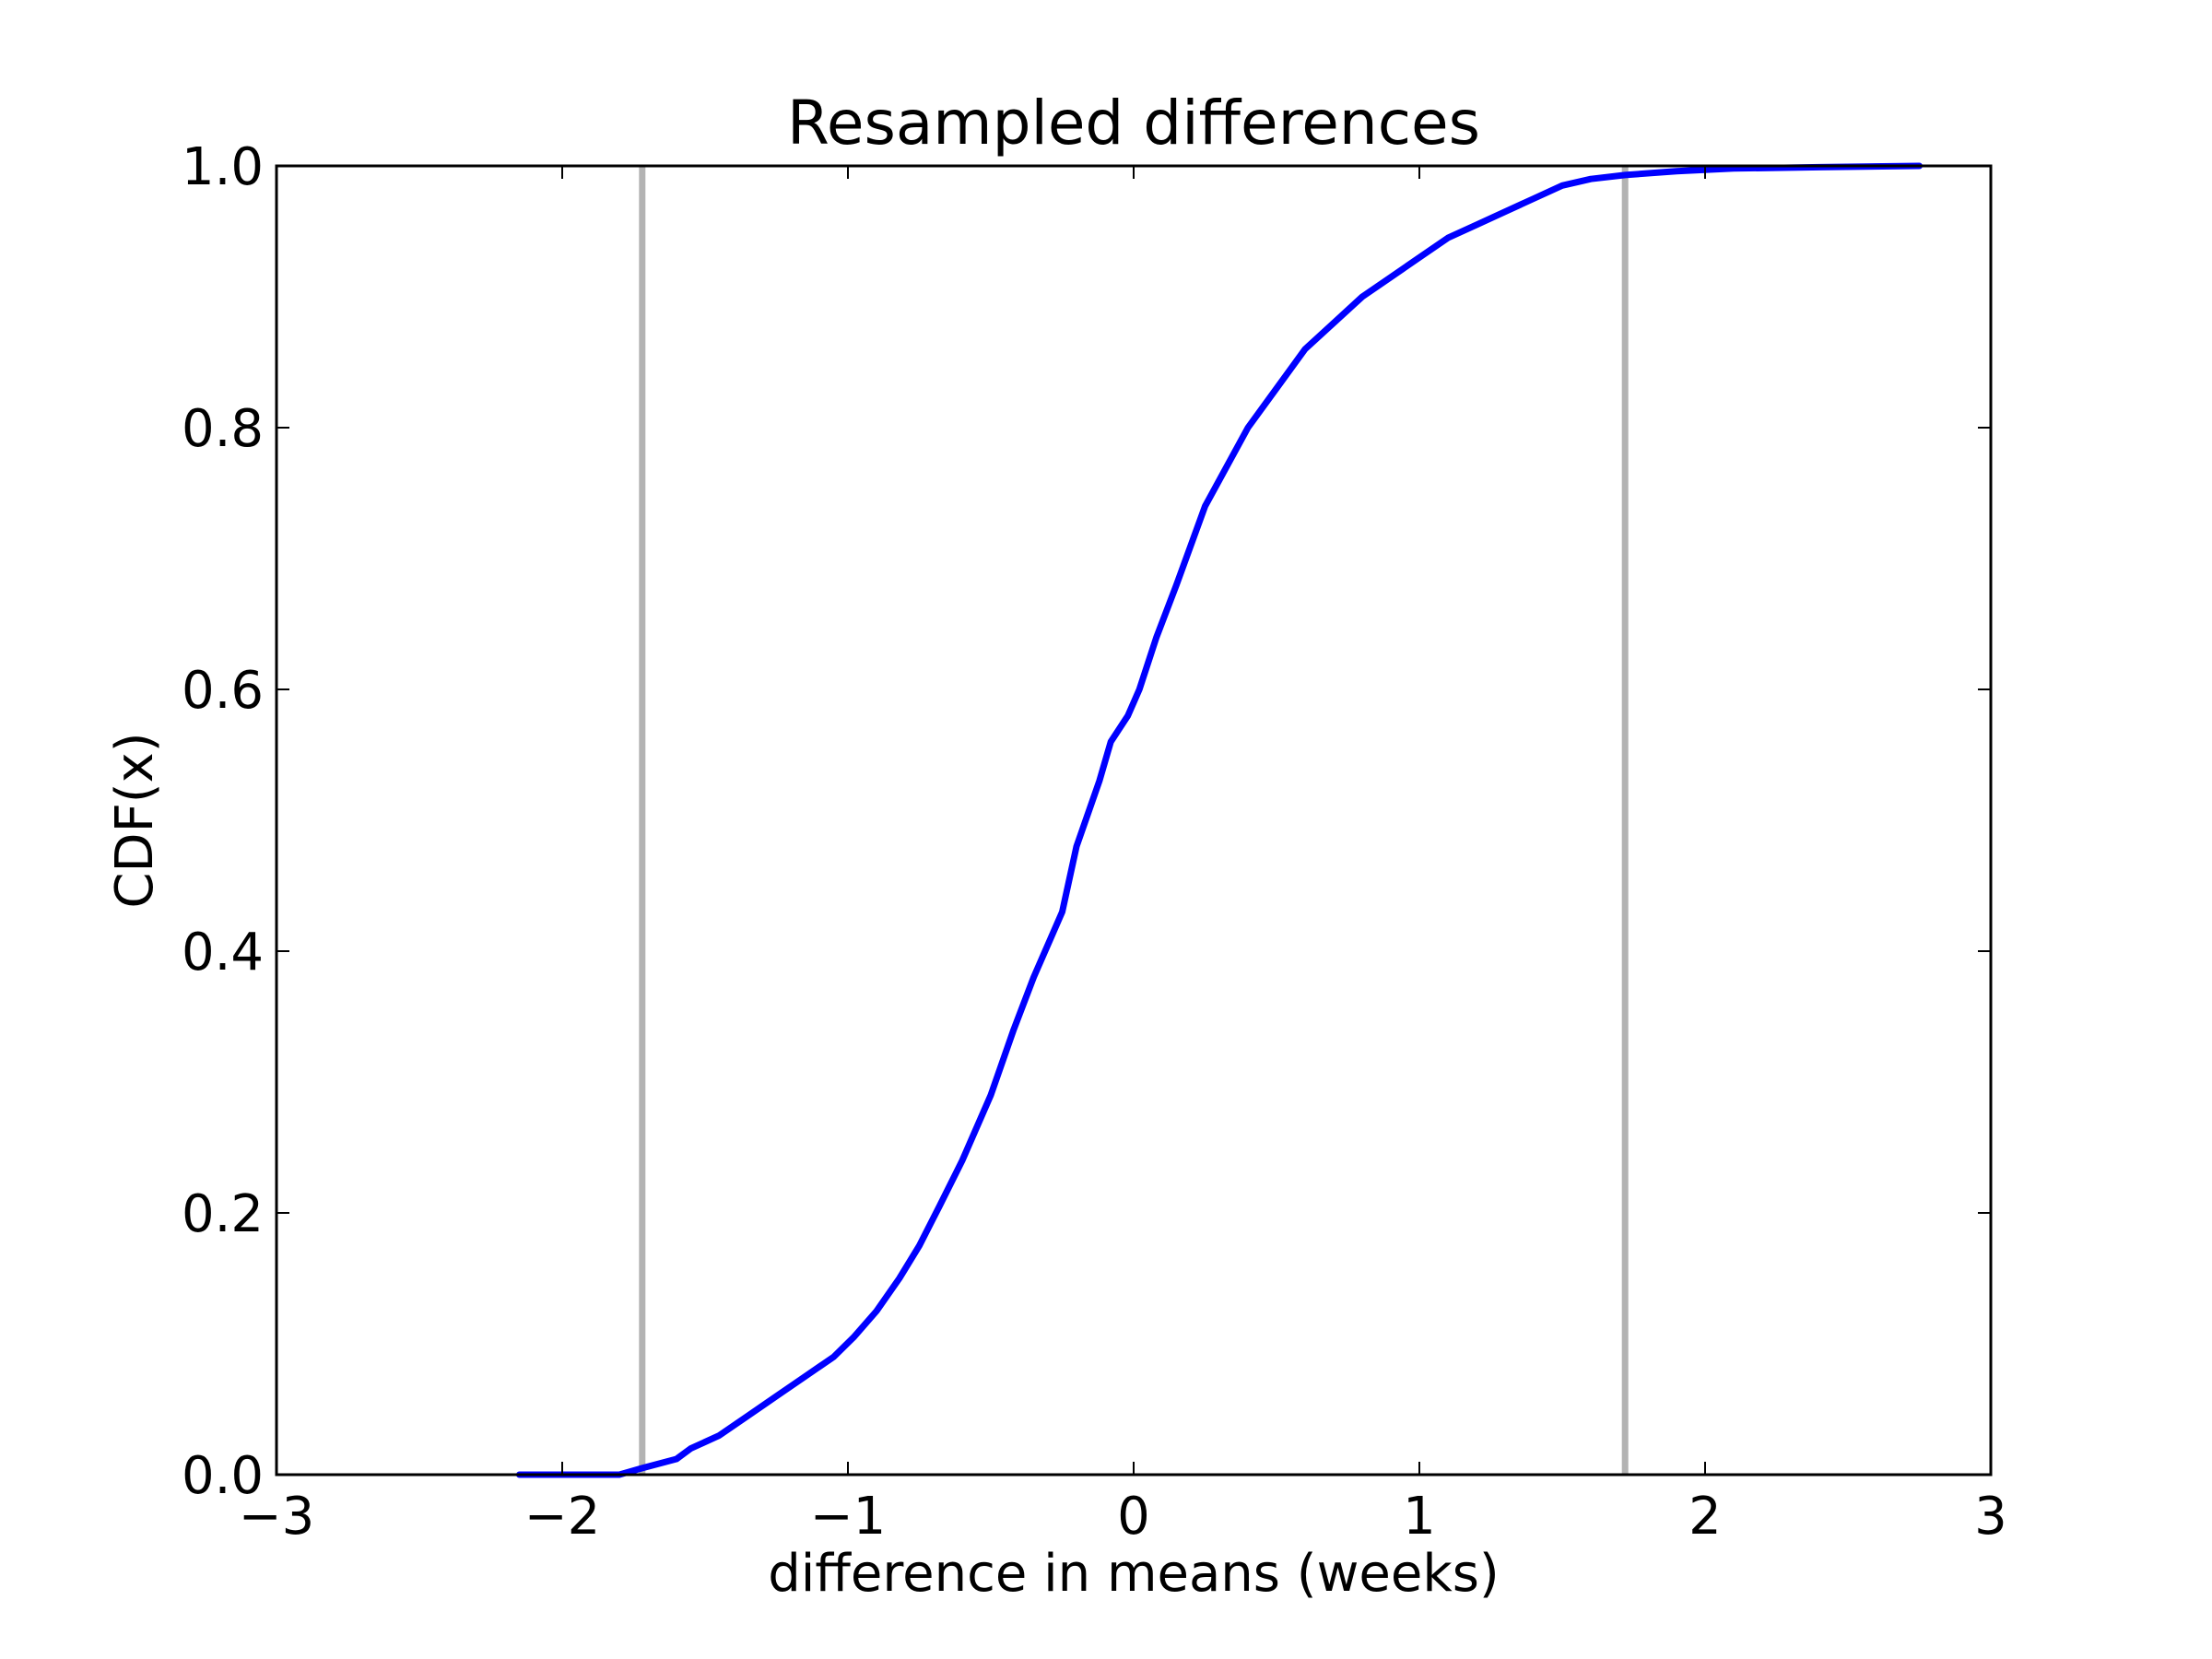 This screenshot has width=2212, height=1659. Describe the element at coordinates (1990, 1517) in the screenshot. I see `x-tick-label: 3` at that location.